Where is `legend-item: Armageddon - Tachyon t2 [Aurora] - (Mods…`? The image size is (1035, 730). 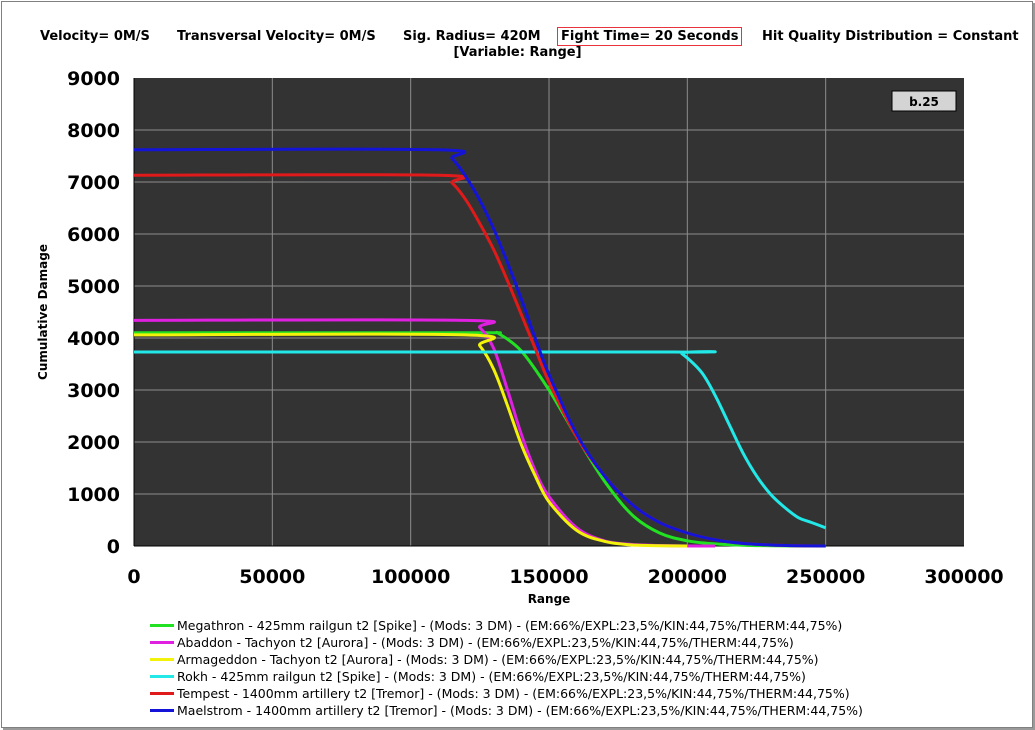 legend-item: Armageddon - Tachyon t2 [Aurora] - (Mods… is located at coordinates (506, 659).